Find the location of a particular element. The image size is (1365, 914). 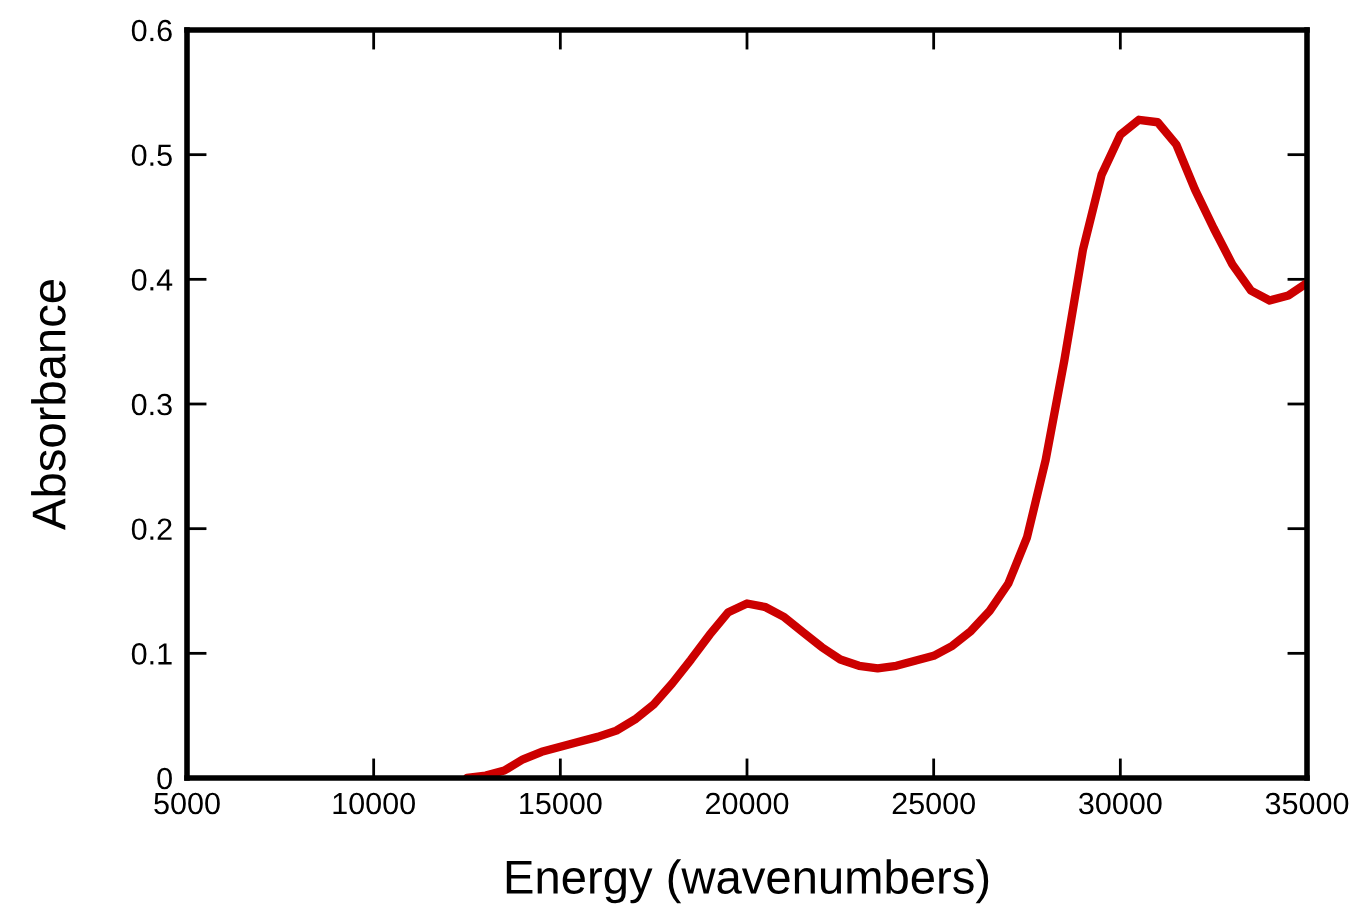

x-tick-label: 35000 is located at coordinates (1307, 803).